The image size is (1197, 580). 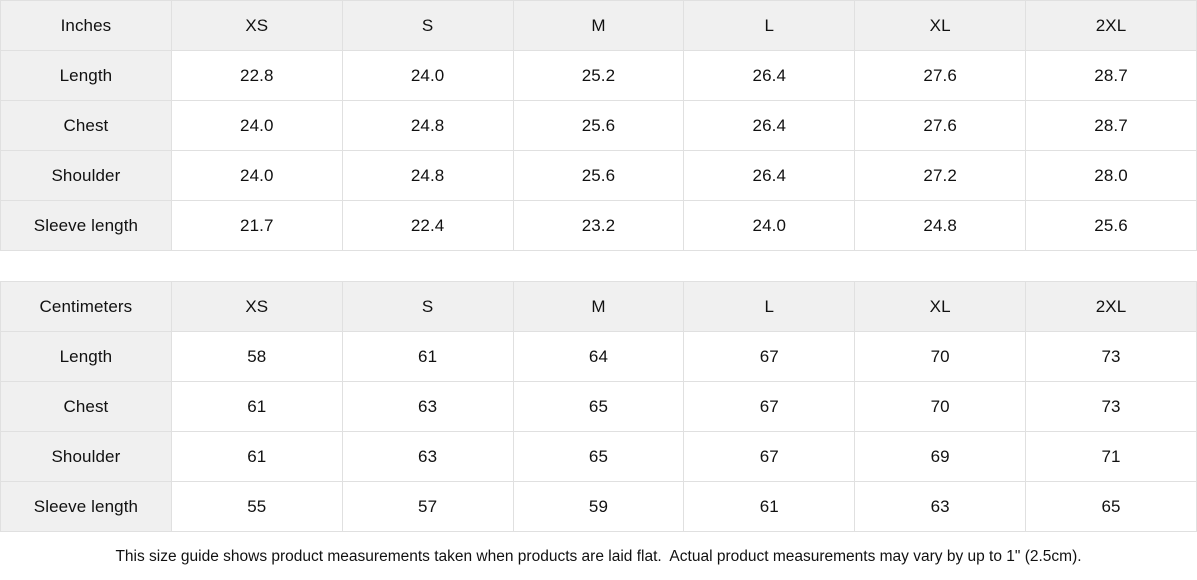 What do you see at coordinates (86, 306) in the screenshot?
I see `centimeters-unit-header: Centimeters` at bounding box center [86, 306].